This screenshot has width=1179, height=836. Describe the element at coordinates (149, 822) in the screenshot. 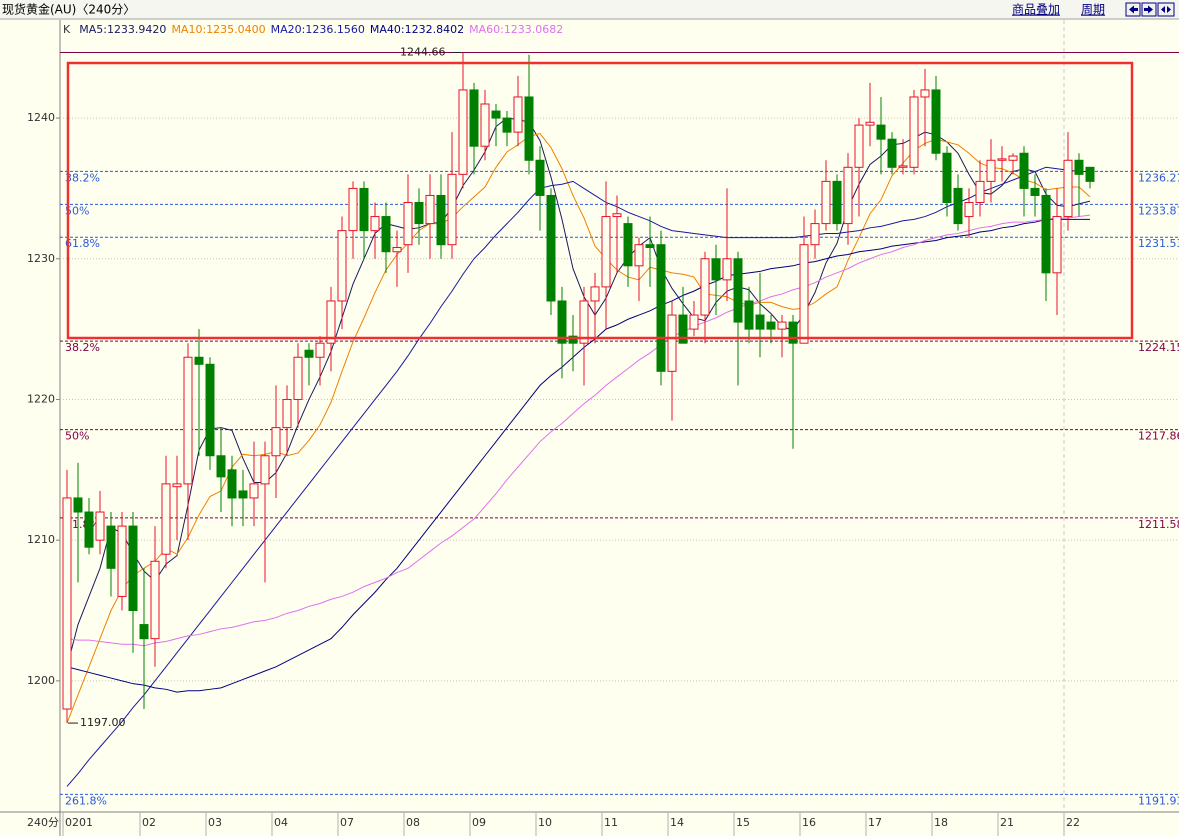

I see `x-tick-label: 02` at that location.